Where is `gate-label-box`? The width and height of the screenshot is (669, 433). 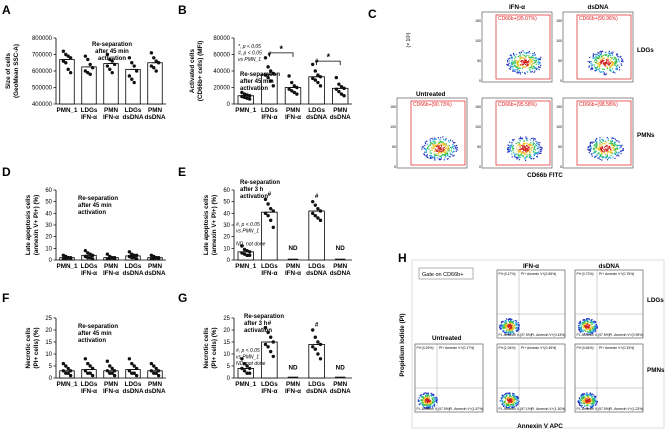
gate-label-box is located at coordinates (446, 273).